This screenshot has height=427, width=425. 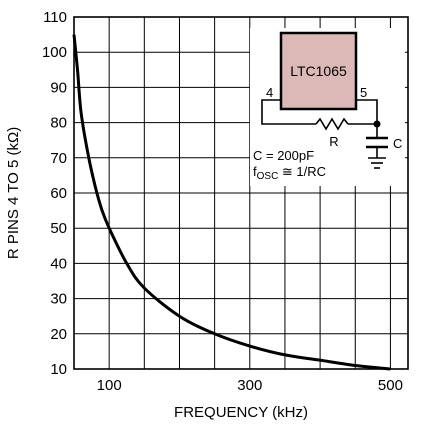 What do you see at coordinates (58, 228) in the screenshot?
I see `y-tick-label: 50` at bounding box center [58, 228].